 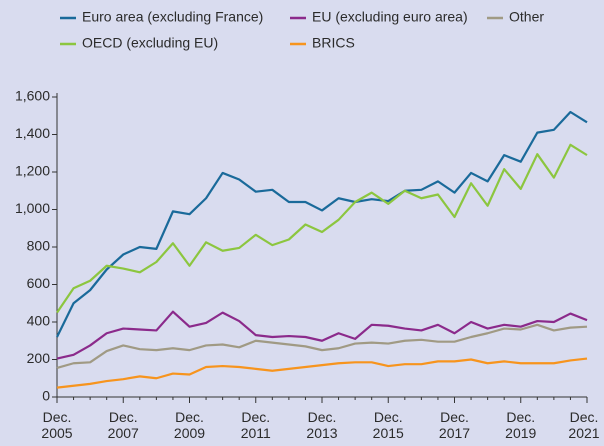 What do you see at coordinates (333, 43) in the screenshot?
I see `legend-label: BRICS` at bounding box center [333, 43].